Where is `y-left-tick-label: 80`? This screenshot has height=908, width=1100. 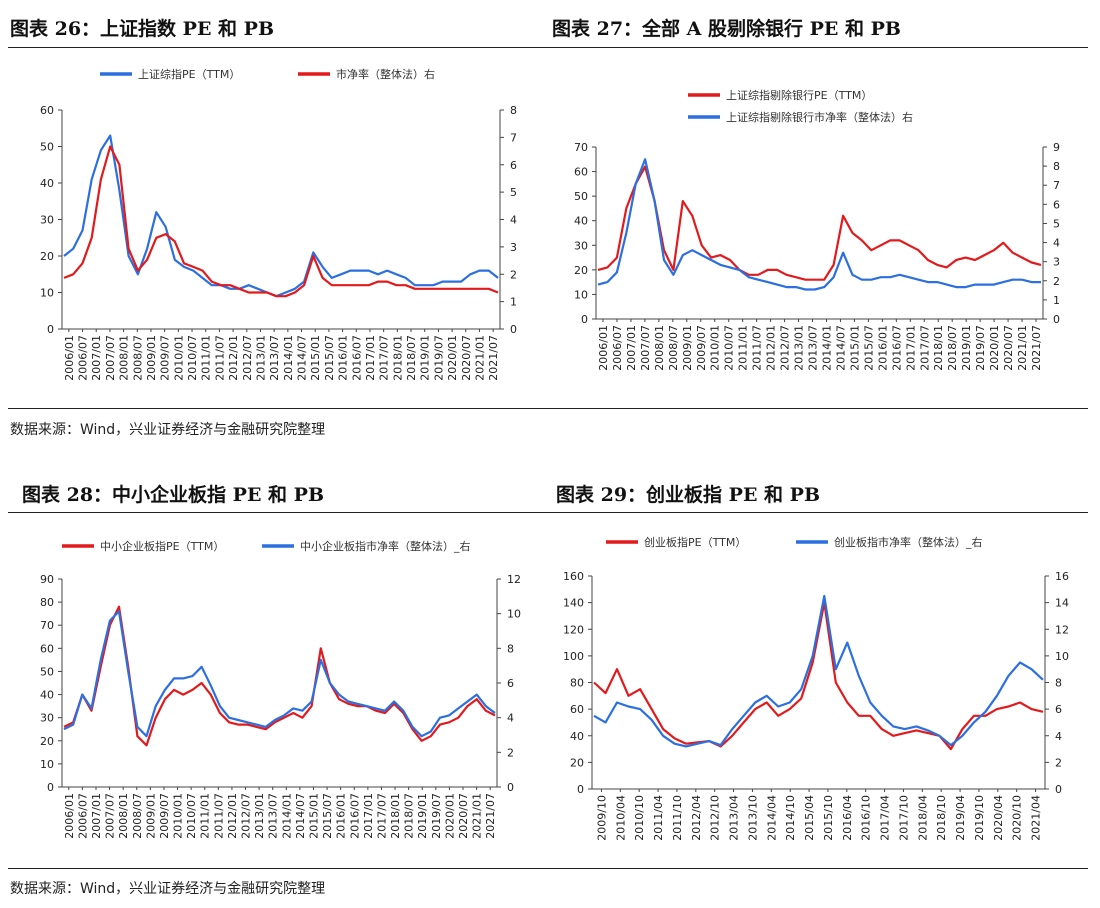
y-left-tick-label: 80 is located at coordinates (577, 683).